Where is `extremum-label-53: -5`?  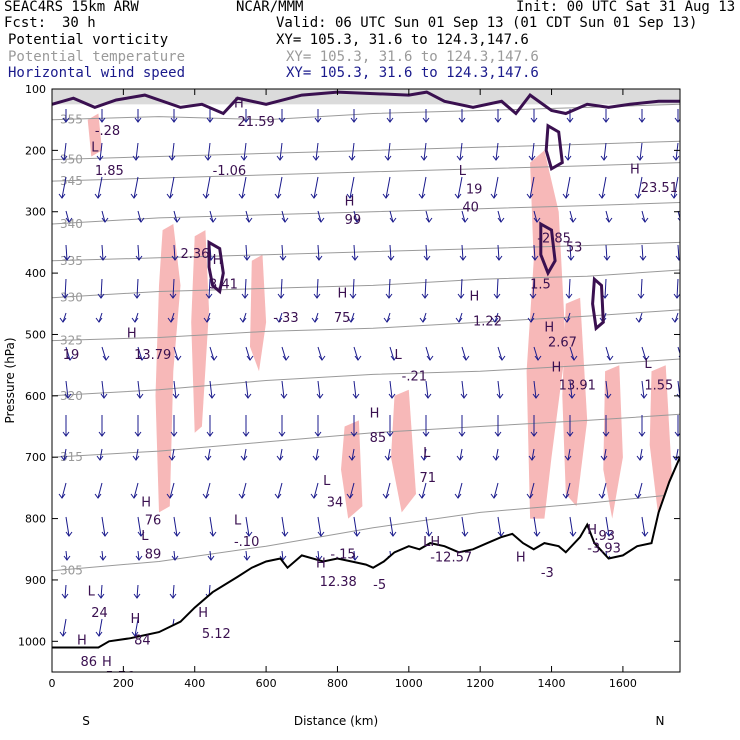 extremum-label-53: -5 is located at coordinates (379, 585).